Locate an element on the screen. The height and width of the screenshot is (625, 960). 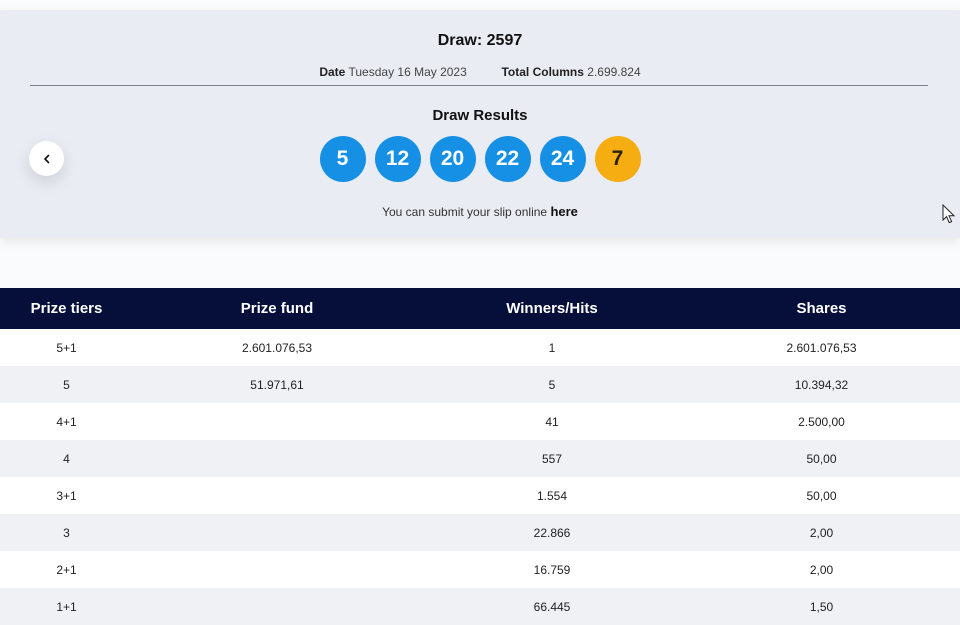
top-strip is located at coordinates (480, 5).